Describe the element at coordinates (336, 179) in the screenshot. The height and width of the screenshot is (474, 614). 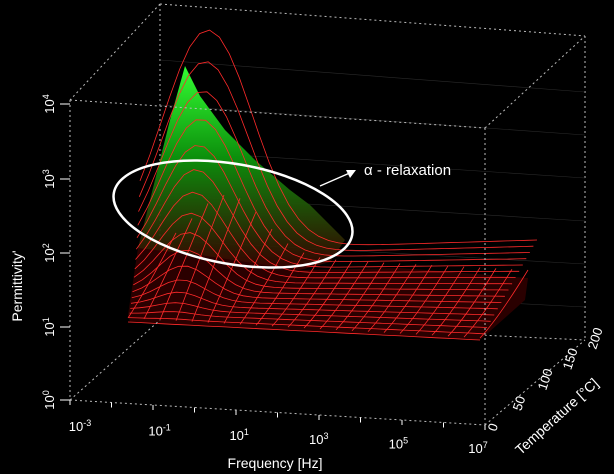
I see `annotation-arrow-line` at that location.